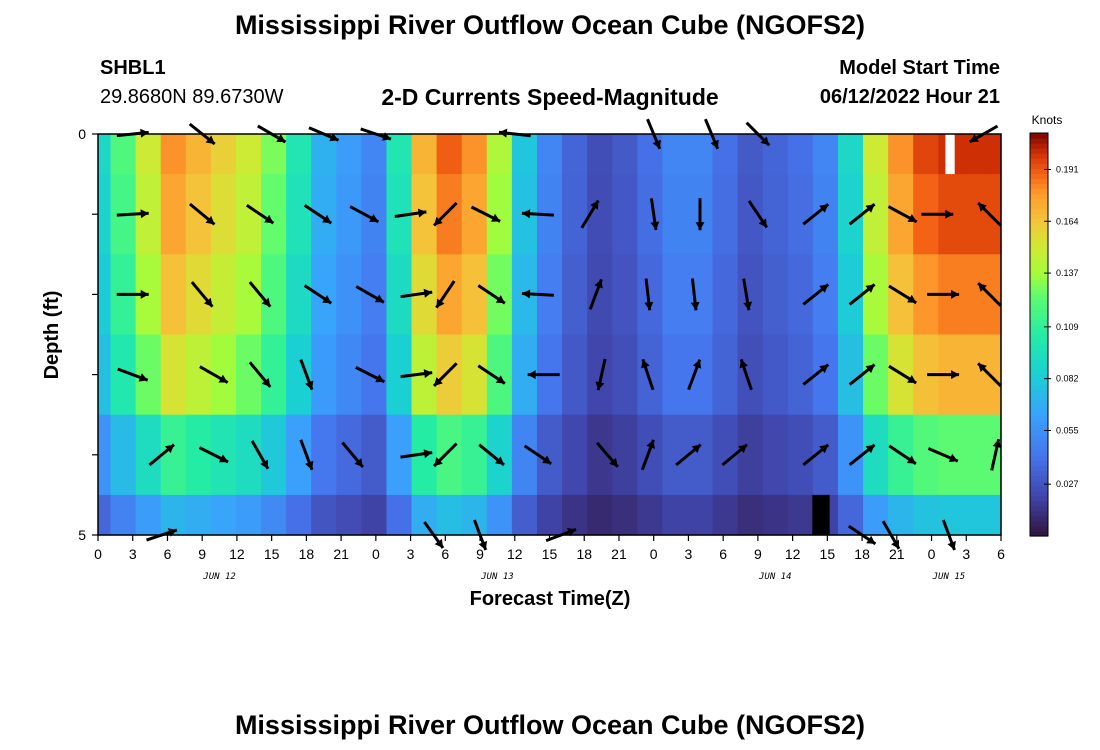 The width and height of the screenshot is (1100, 750). Describe the element at coordinates (219, 577) in the screenshot. I see `date-label: JUN 12` at that location.